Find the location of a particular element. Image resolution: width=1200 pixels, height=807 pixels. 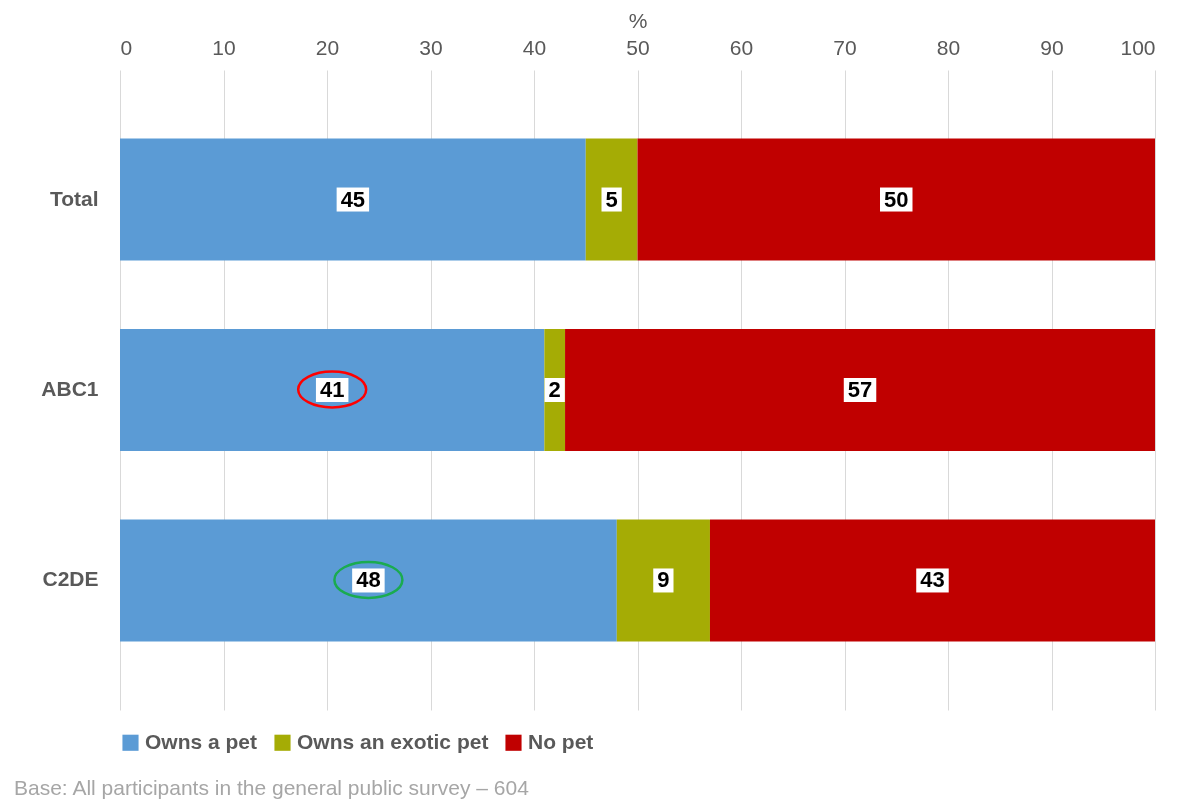

data-label: 5 is located at coordinates (611, 199).